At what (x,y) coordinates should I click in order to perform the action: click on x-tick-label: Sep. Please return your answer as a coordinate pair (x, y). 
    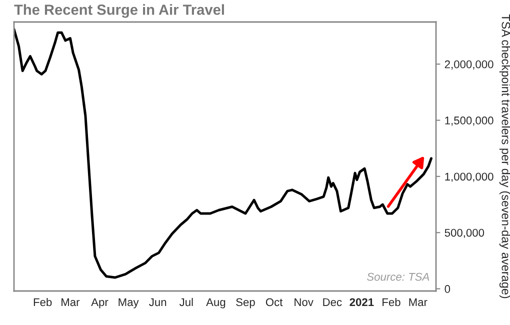
    Looking at the image, I should click on (245, 303).